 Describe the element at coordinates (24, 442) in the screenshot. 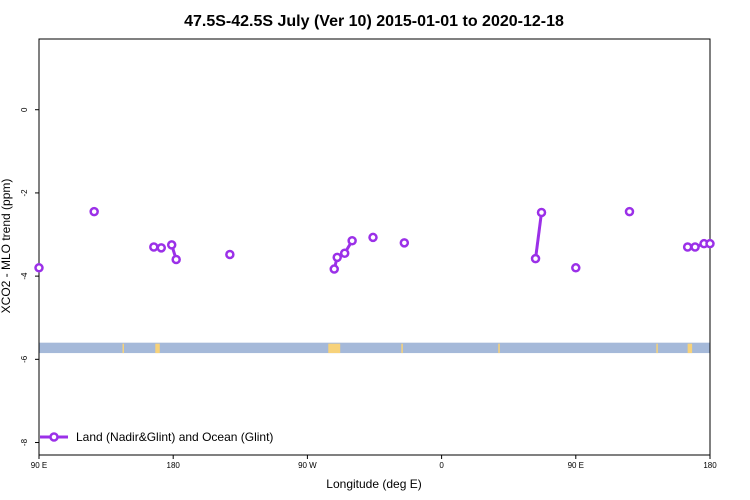

I see `y-tick-label: -8` at that location.